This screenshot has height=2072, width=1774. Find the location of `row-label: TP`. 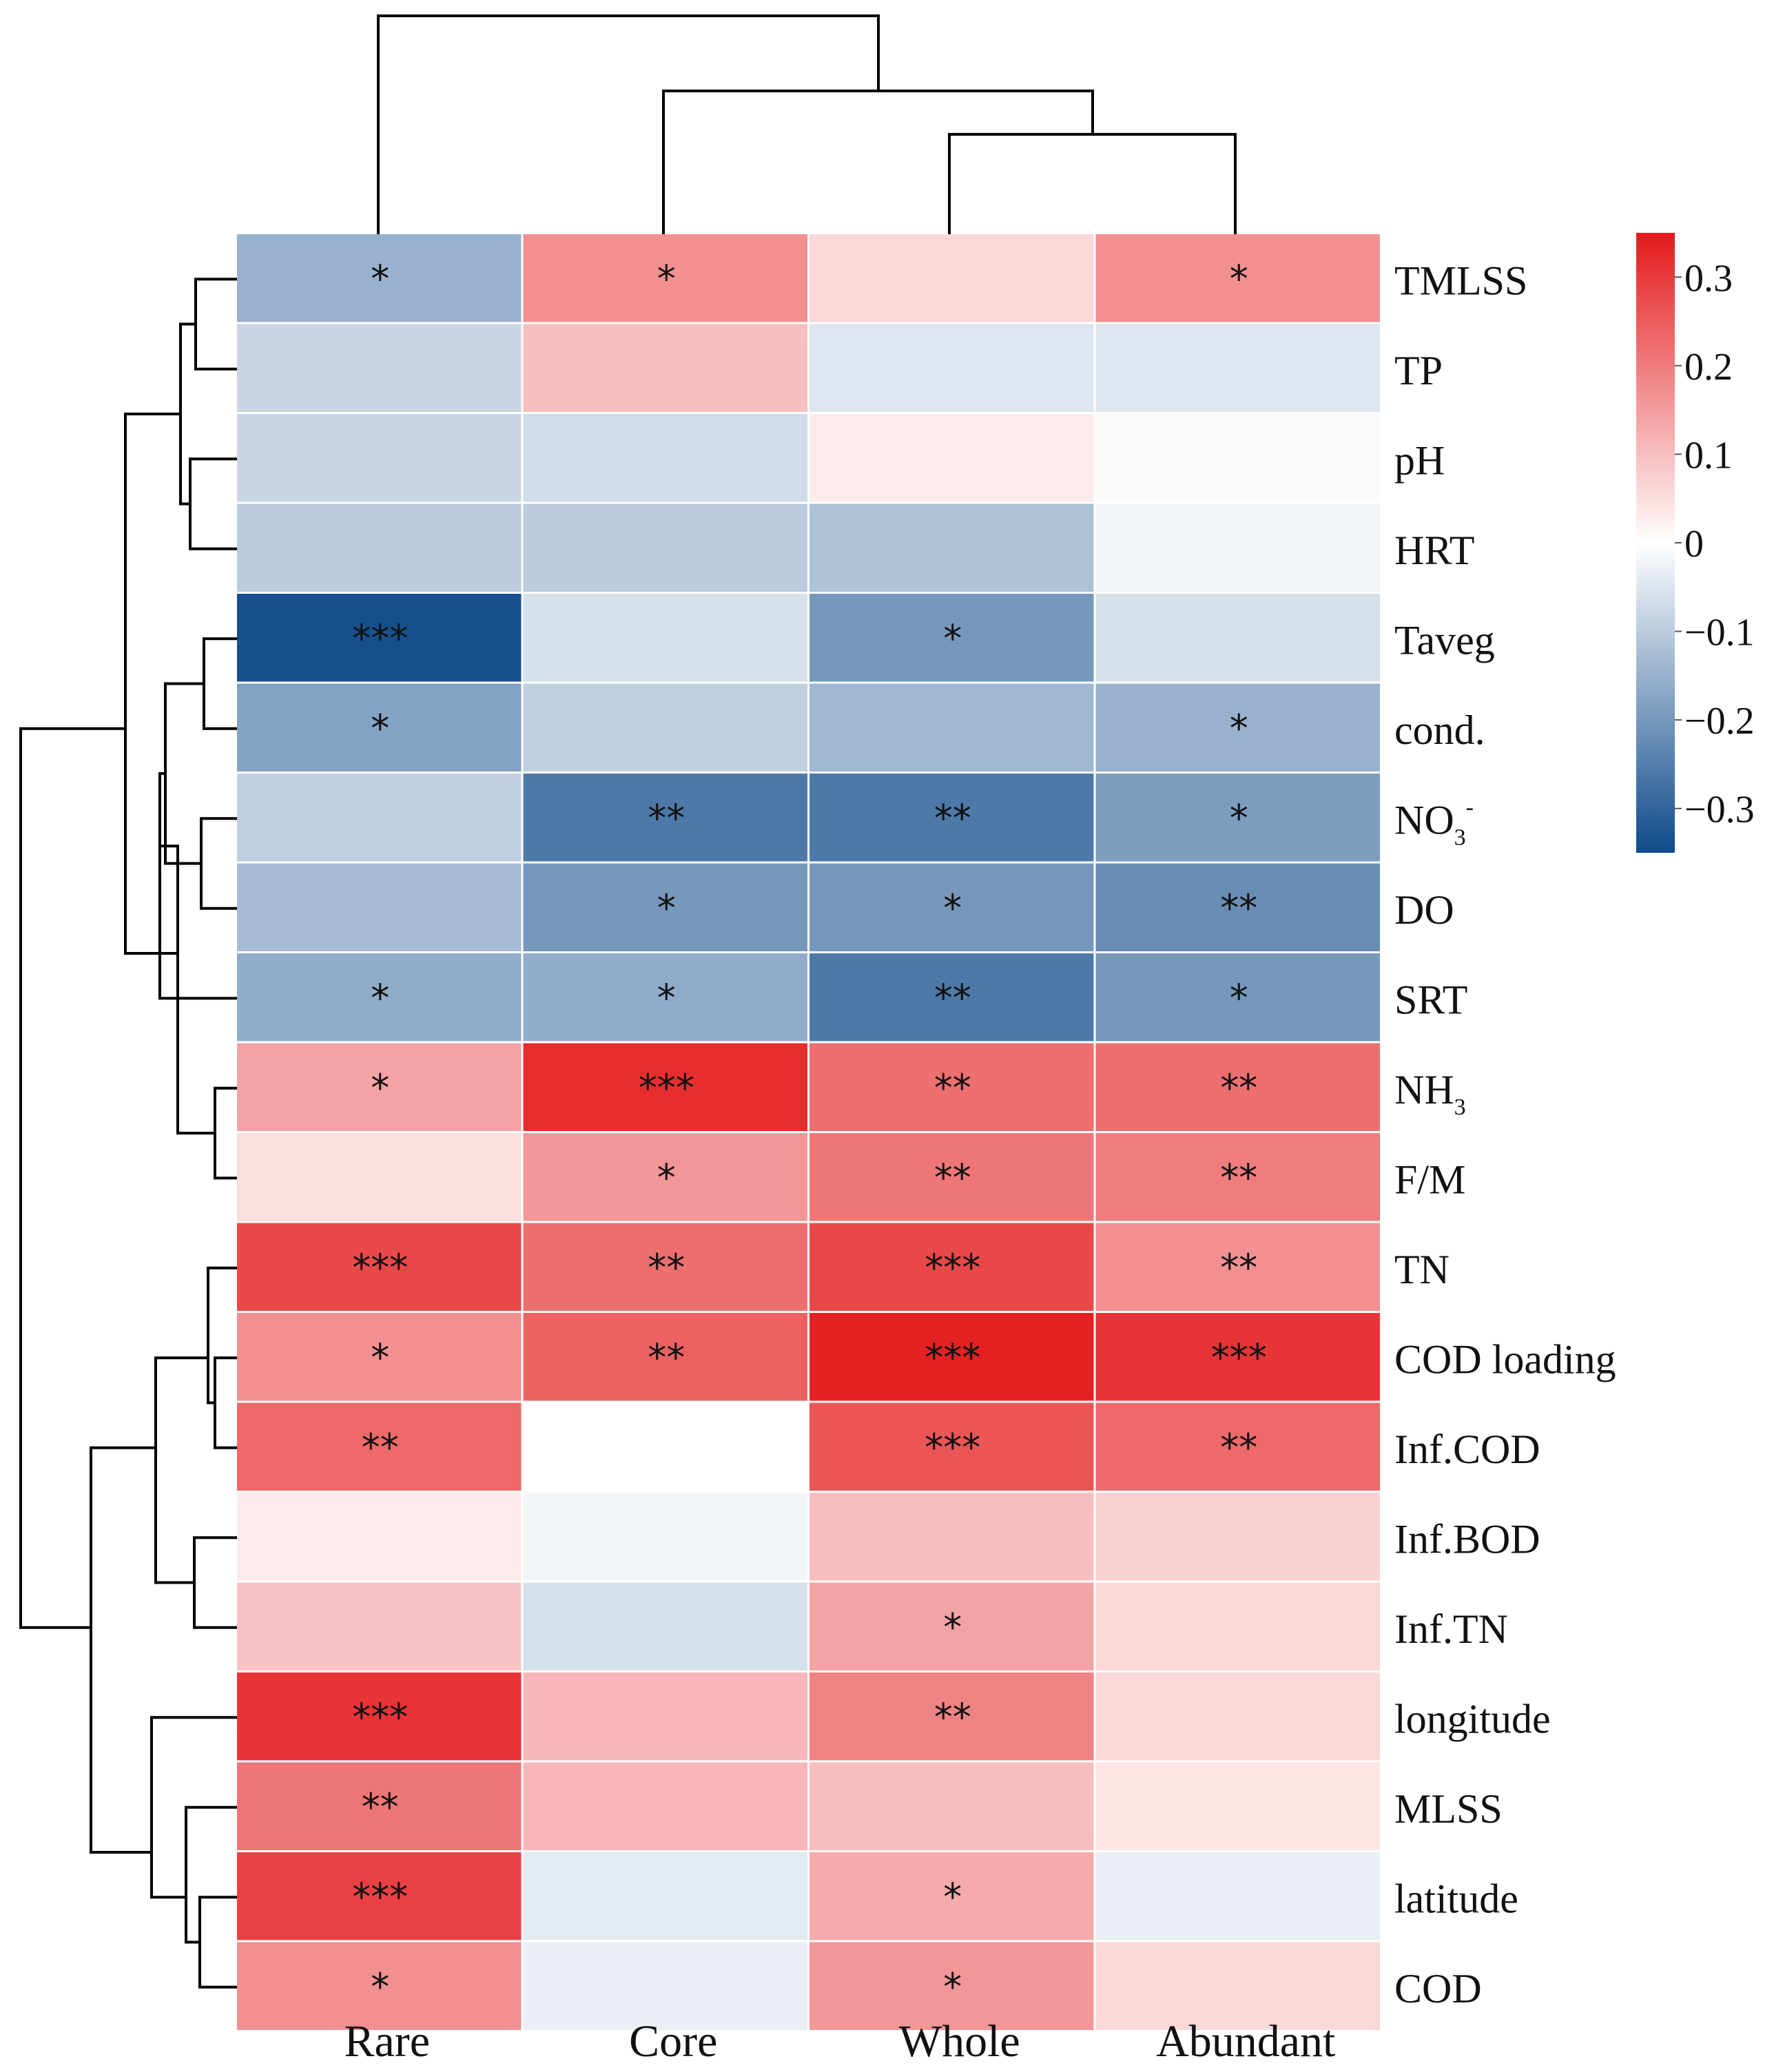

row-label: TP is located at coordinates (1418, 370).